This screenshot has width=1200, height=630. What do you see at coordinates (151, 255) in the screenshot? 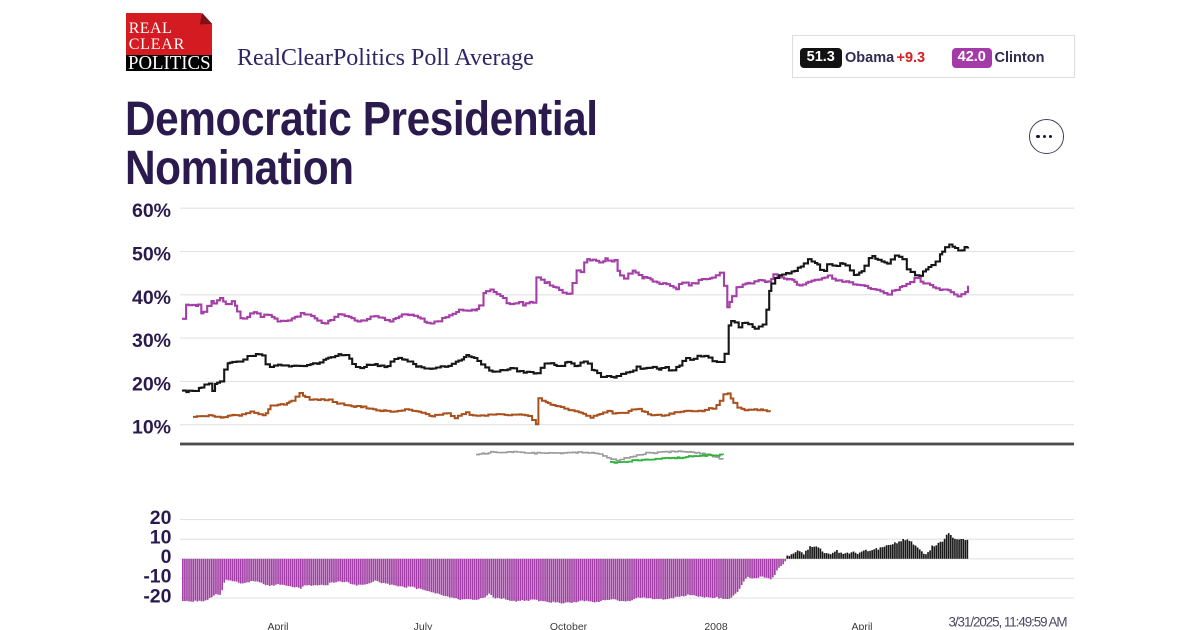
I see `svg-text: 50%` at bounding box center [151, 255].